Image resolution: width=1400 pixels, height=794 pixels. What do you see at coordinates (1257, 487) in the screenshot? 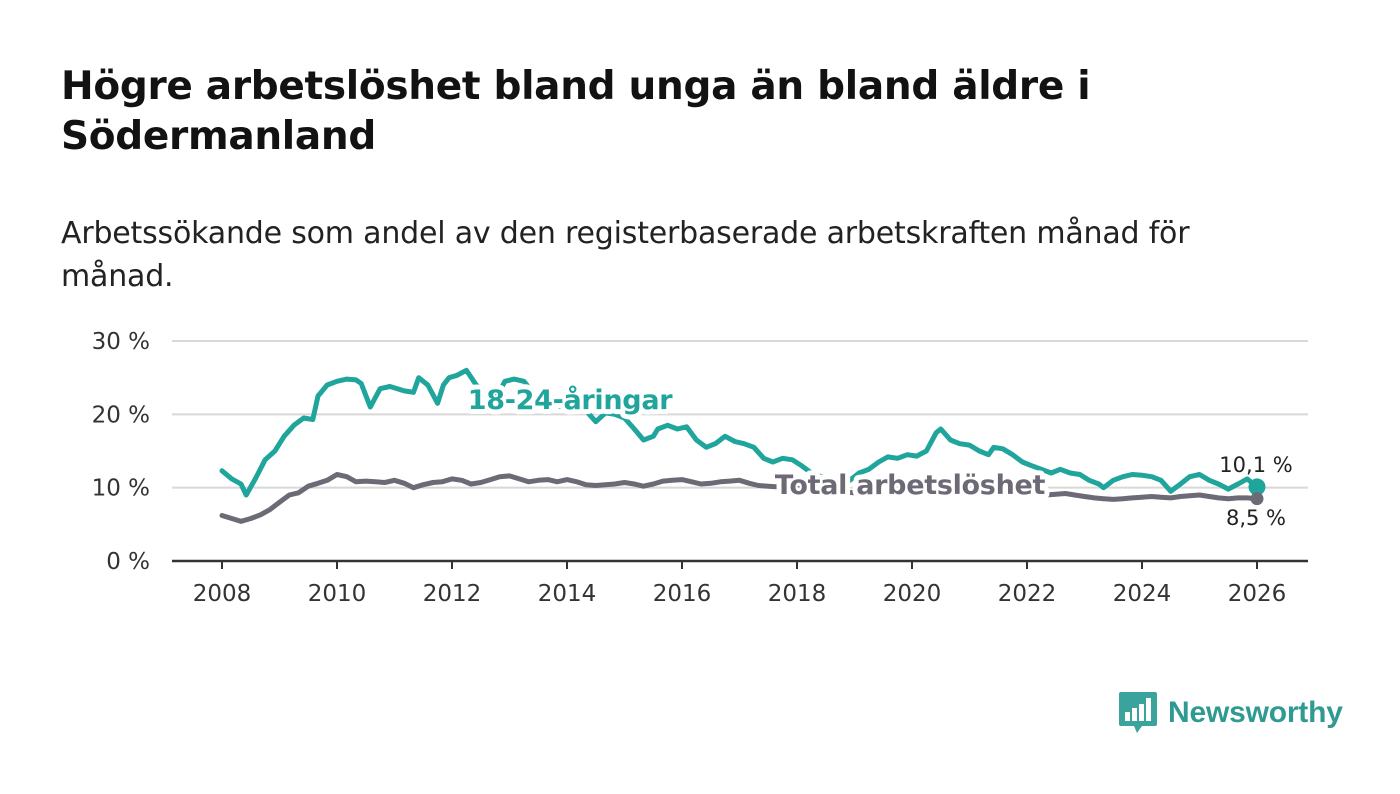
I see `youth-end-point` at bounding box center [1257, 487].